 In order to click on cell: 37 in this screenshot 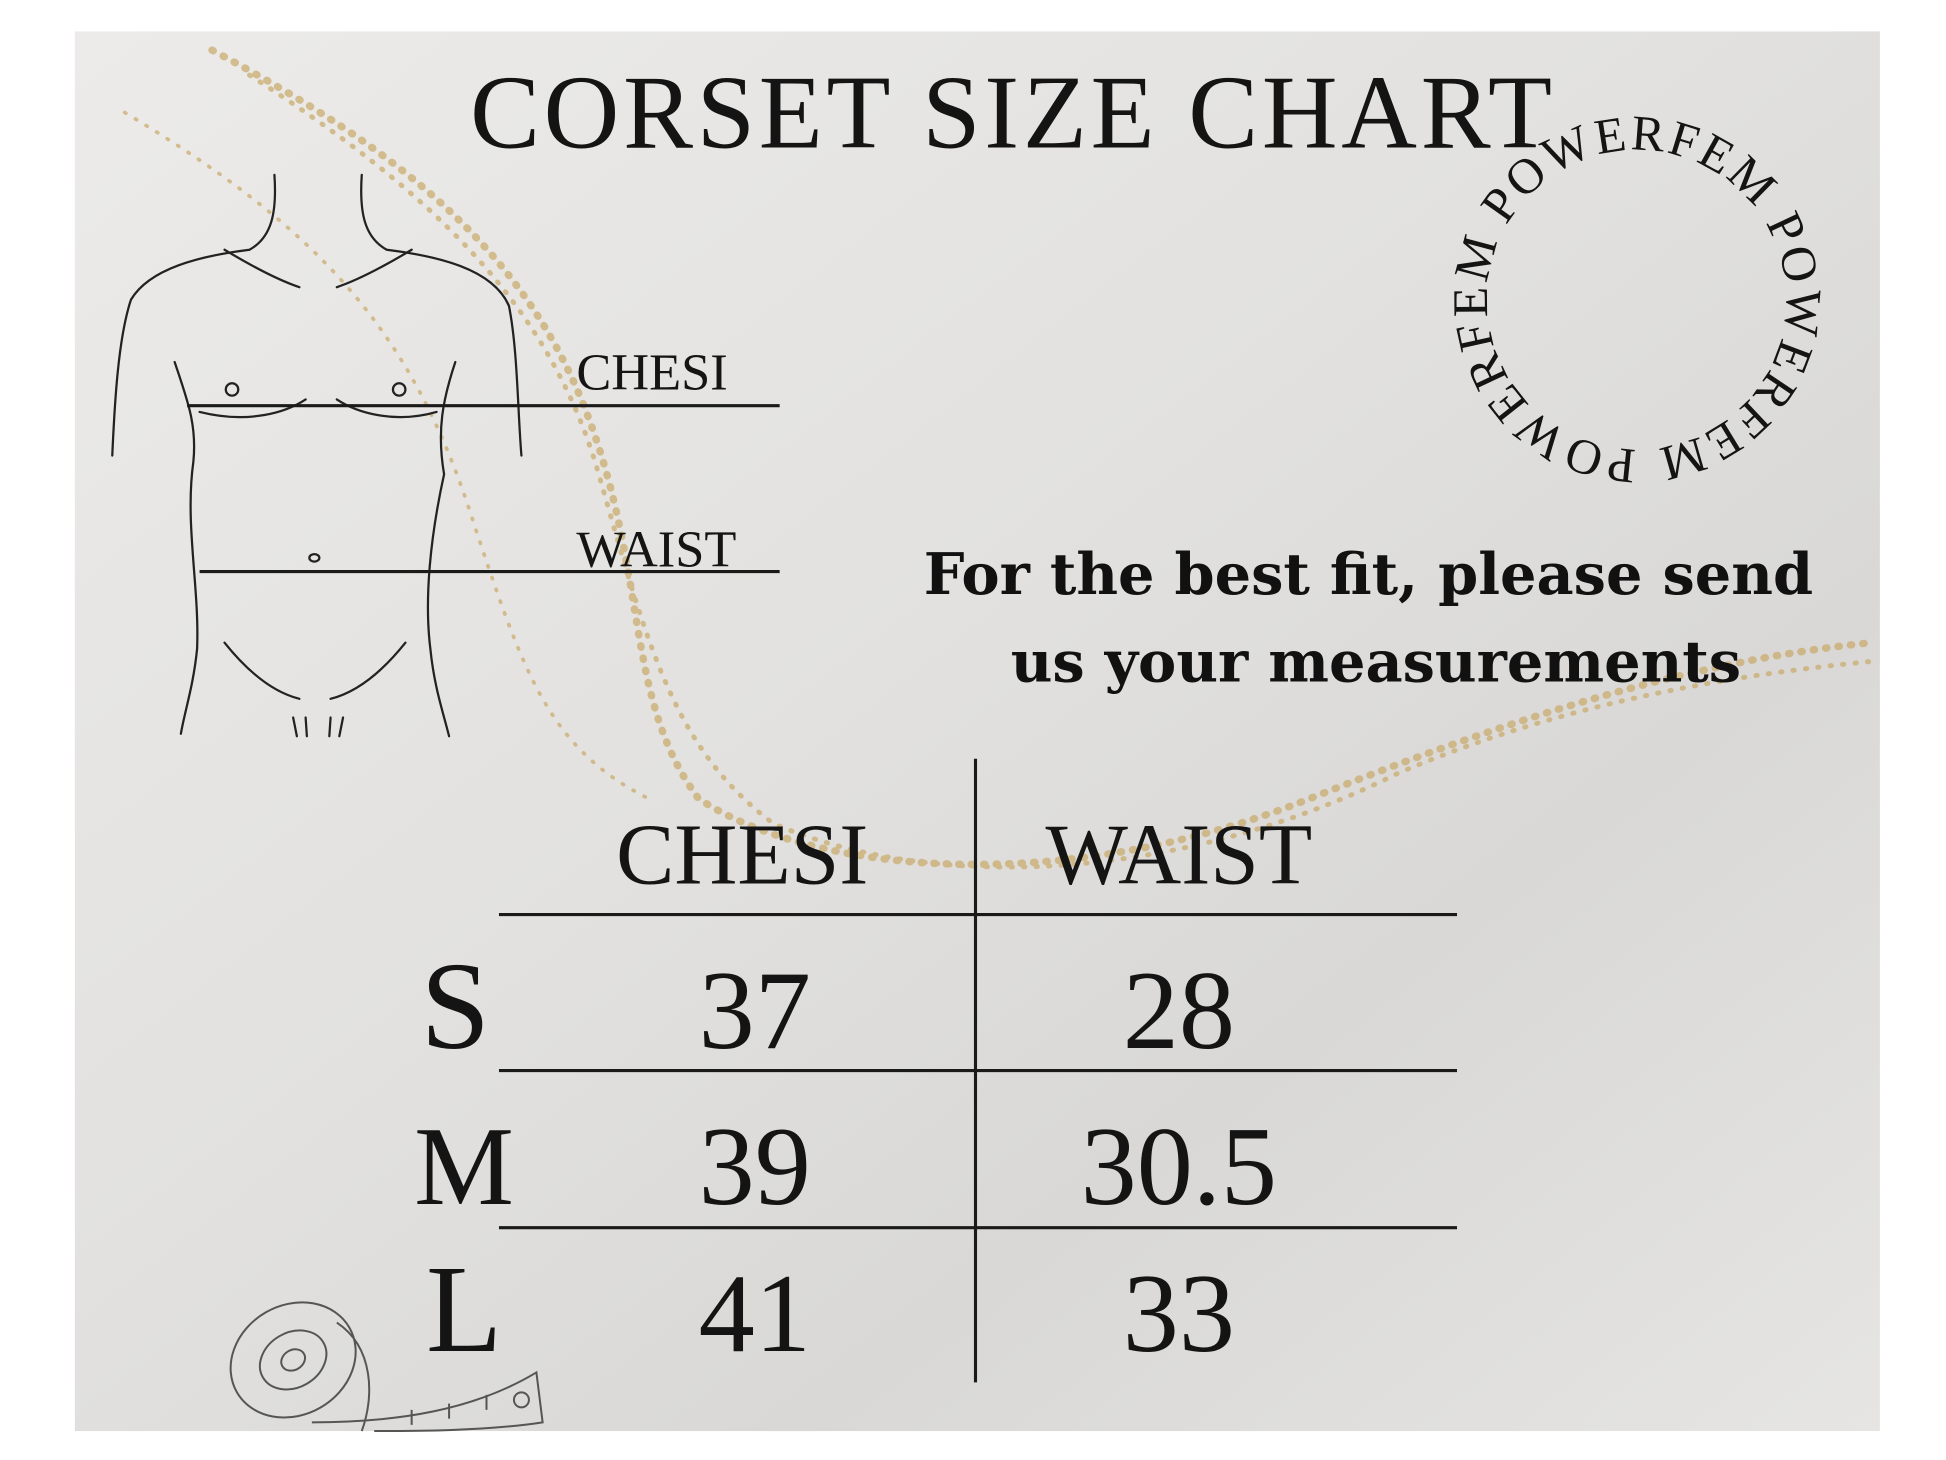, I will do `click(755, 1011)`.